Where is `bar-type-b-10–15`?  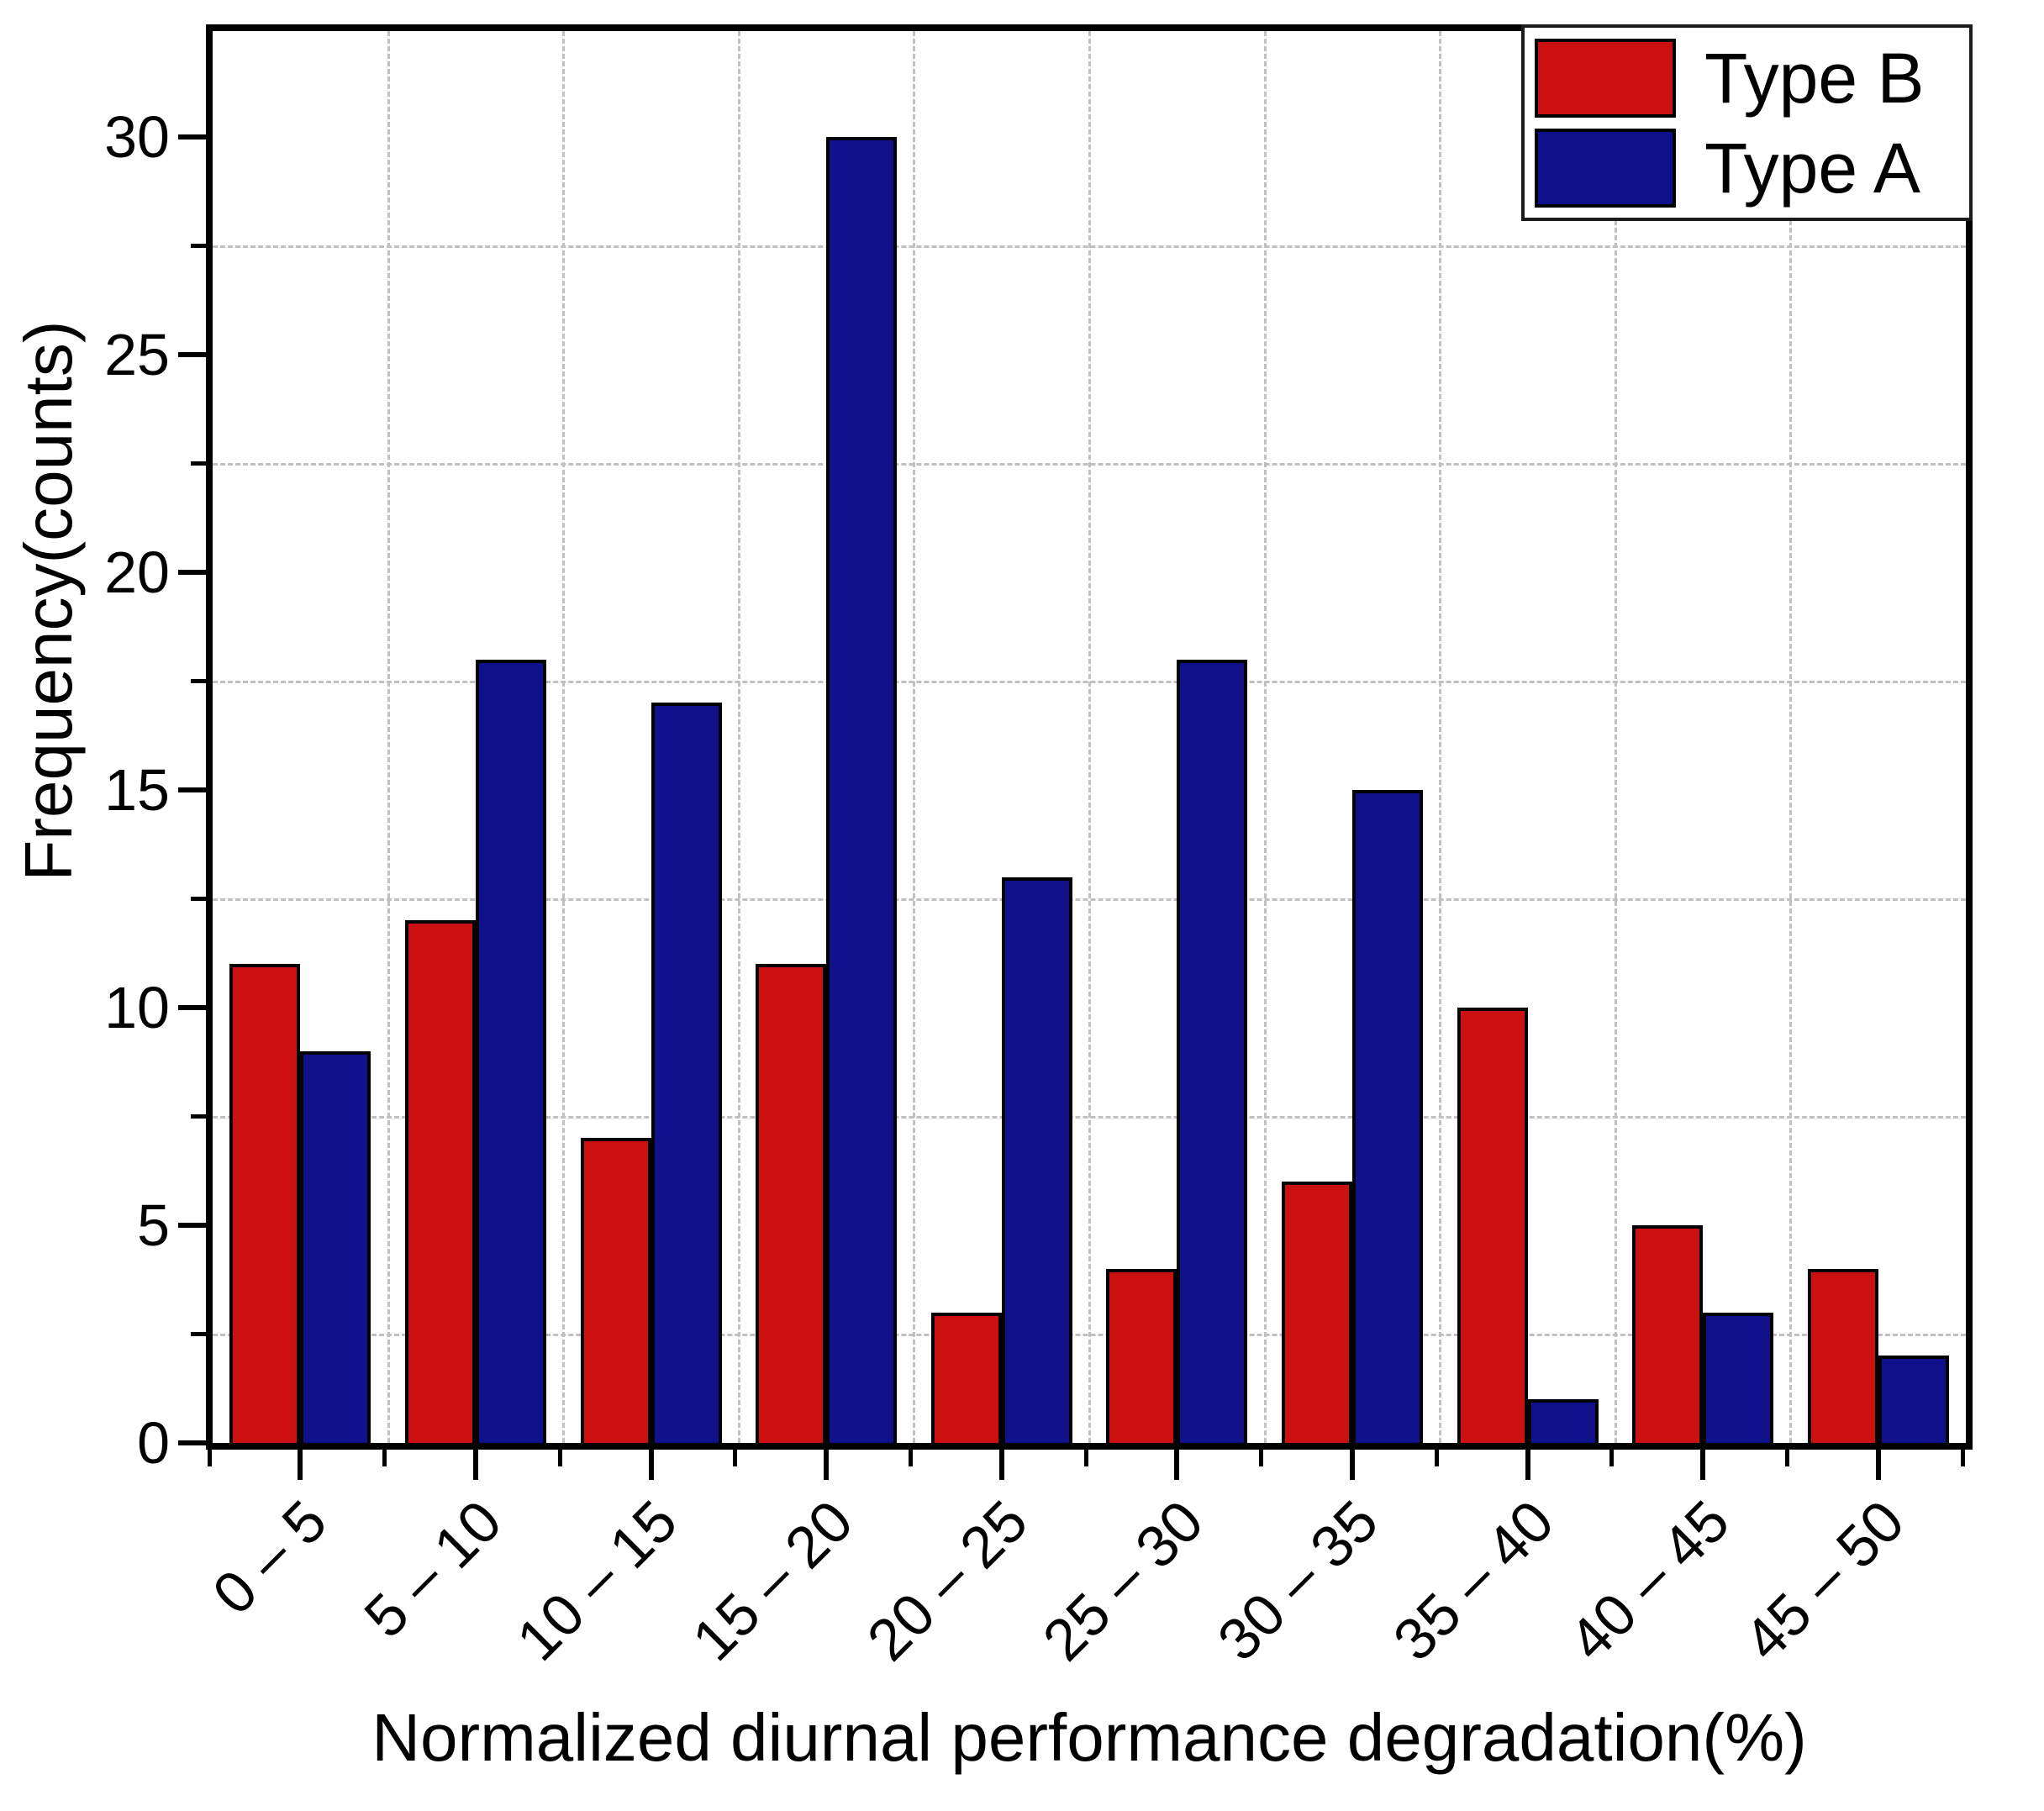
bar-type-b-10–15 is located at coordinates (615, 1292).